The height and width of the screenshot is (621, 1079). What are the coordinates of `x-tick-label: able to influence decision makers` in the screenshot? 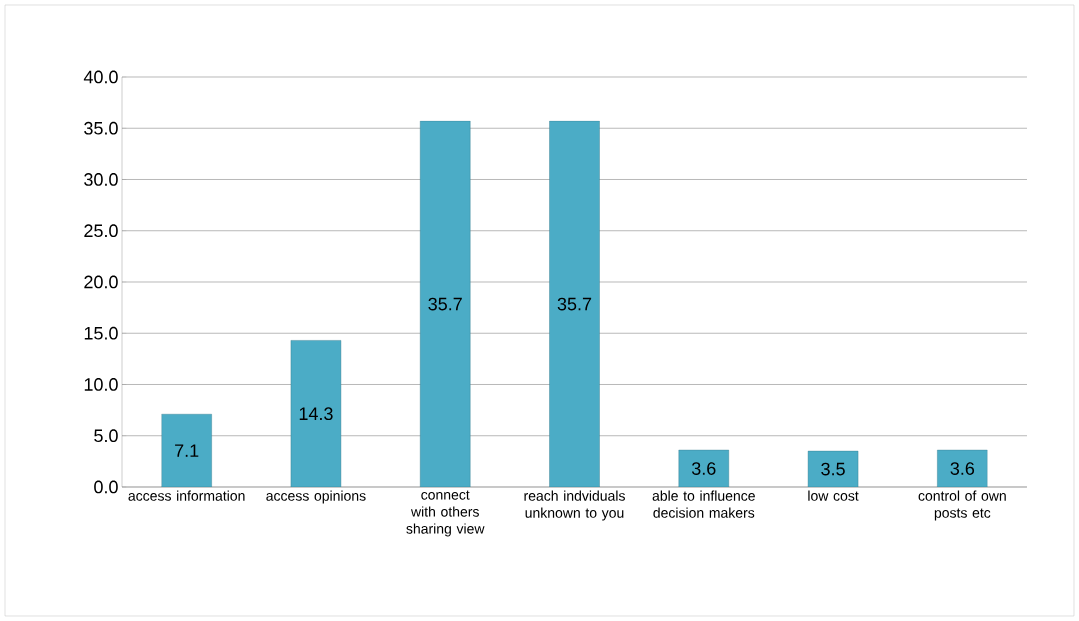 It's located at (703, 504).